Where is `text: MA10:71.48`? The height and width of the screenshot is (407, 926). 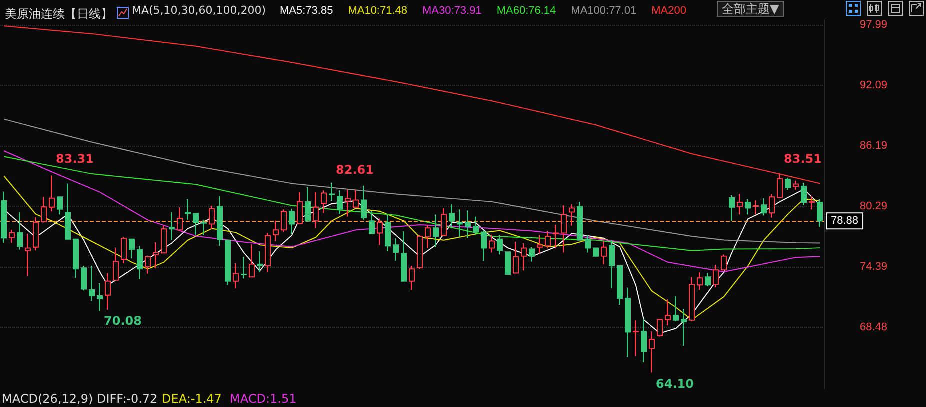
text: MA10:71.48 is located at coordinates (378, 11).